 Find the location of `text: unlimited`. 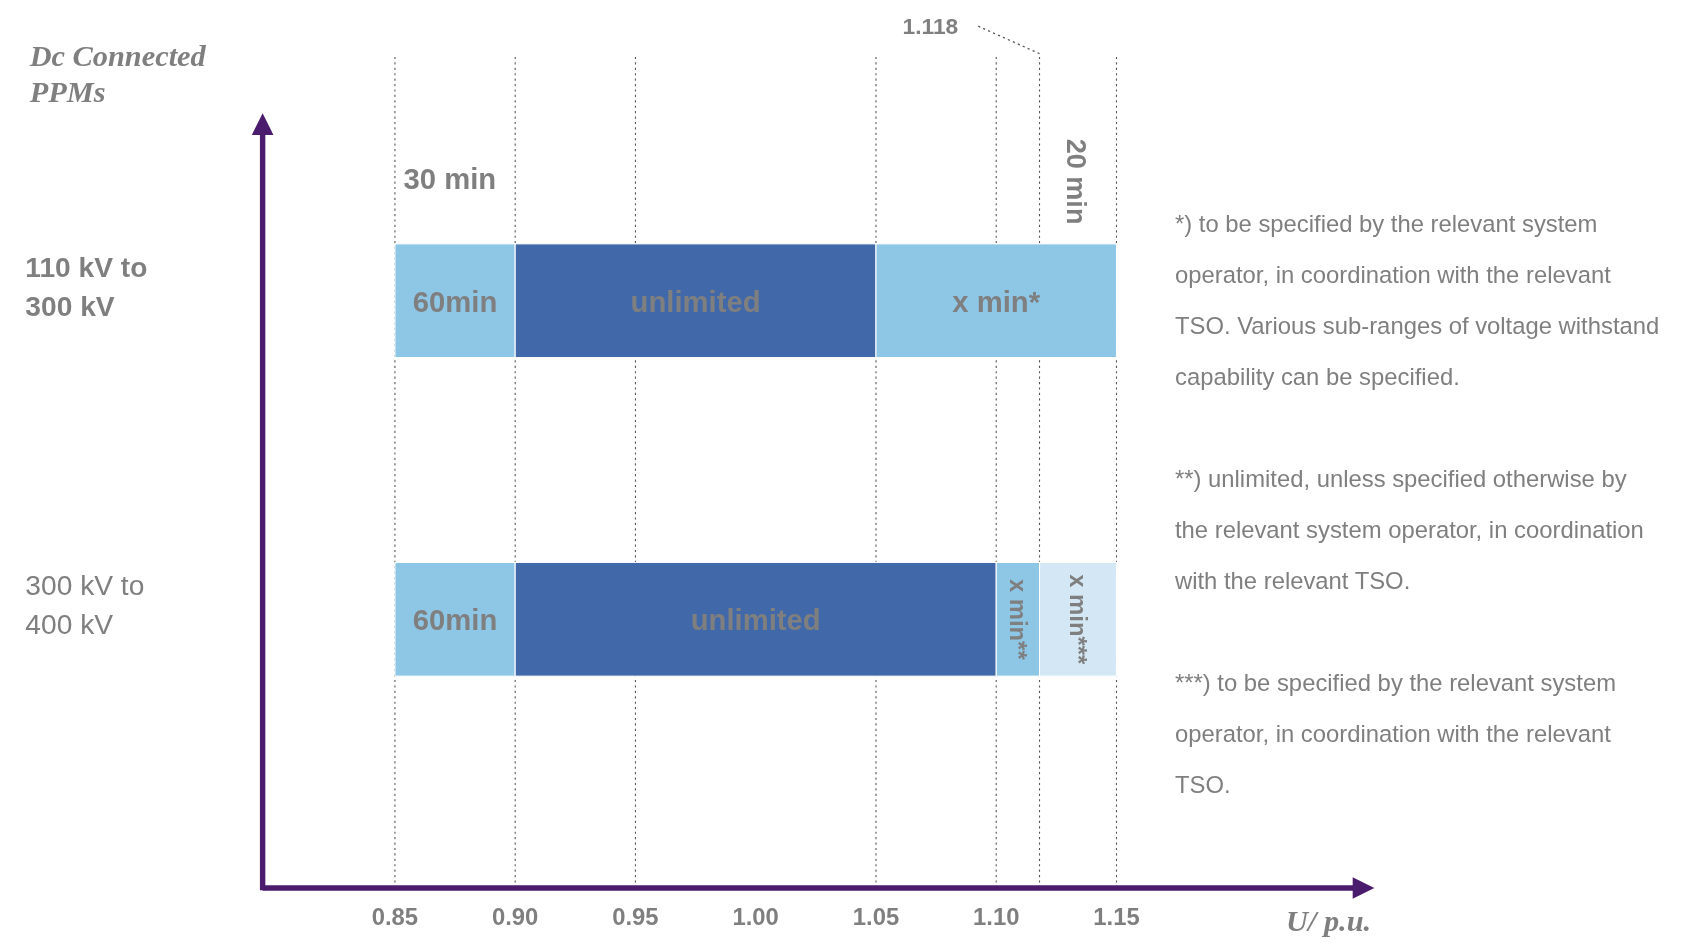

text: unlimited is located at coordinates (695, 301).